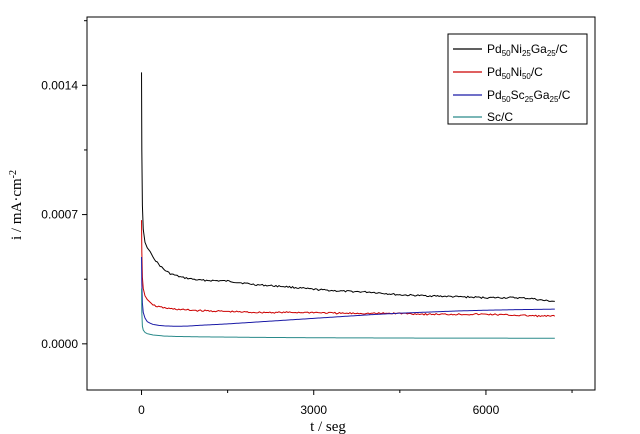  I want to click on y-axis-title-main: i / mA·cm, so click(17, 209).